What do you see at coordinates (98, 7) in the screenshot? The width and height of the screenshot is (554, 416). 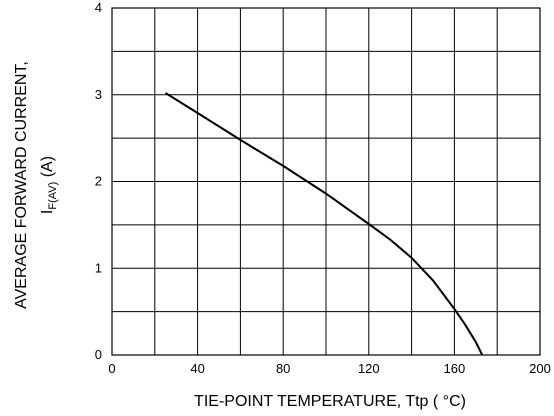 I see `y-tick-label: 4` at bounding box center [98, 7].